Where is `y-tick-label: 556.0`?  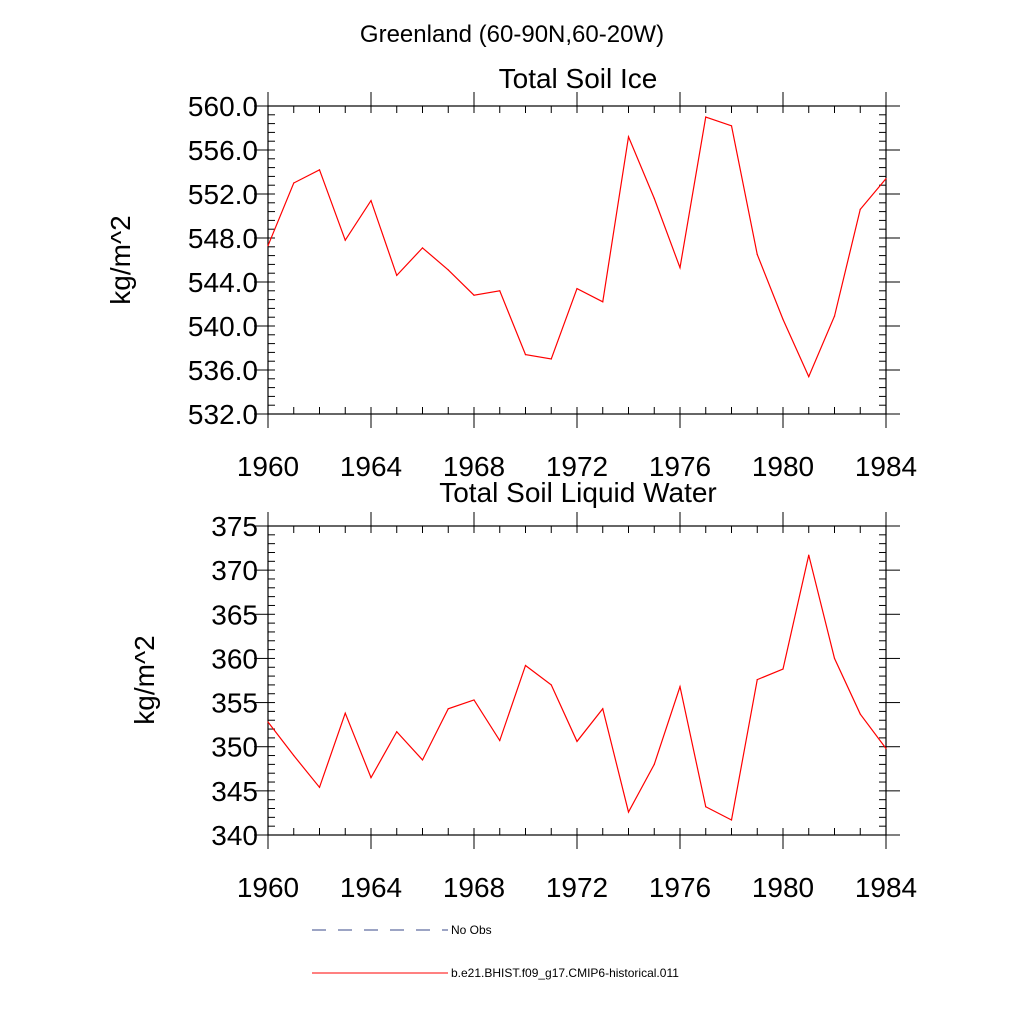 y-tick-label: 556.0 is located at coordinates (223, 150).